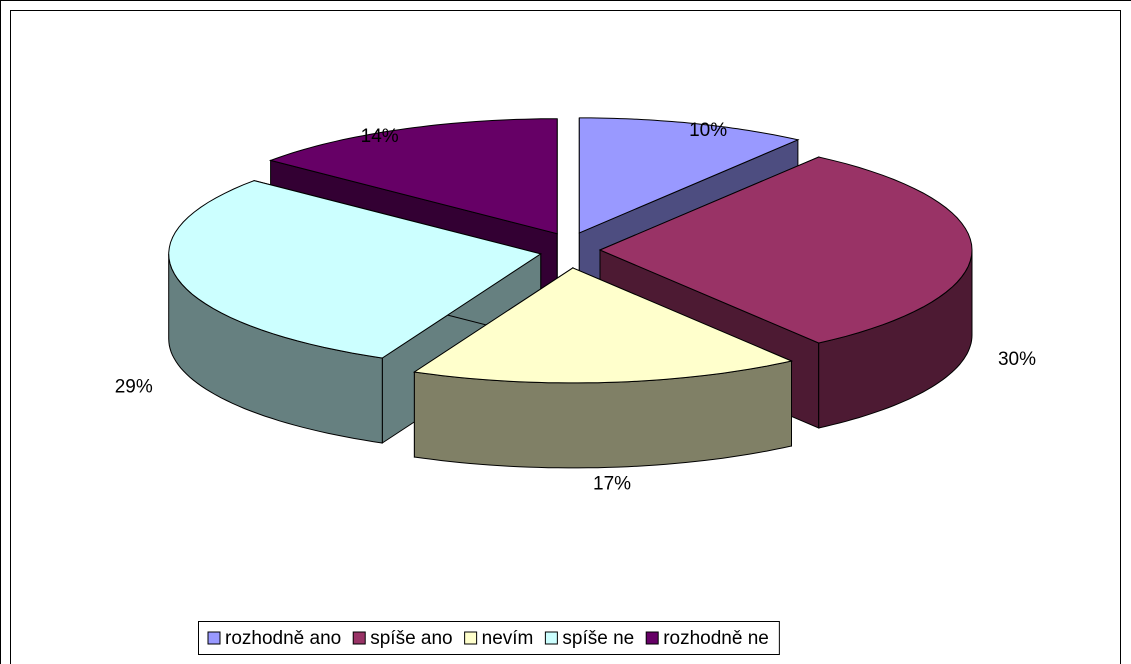 The image size is (1131, 664). Describe the element at coordinates (716, 638) in the screenshot. I see `legend-label: rozhodně ne` at that location.